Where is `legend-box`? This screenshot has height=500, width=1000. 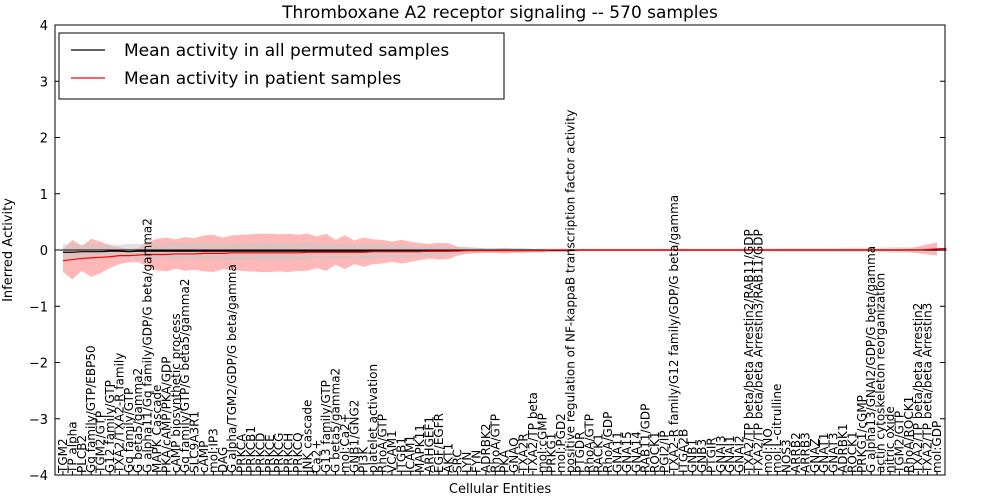 legend-box is located at coordinates (281, 66).